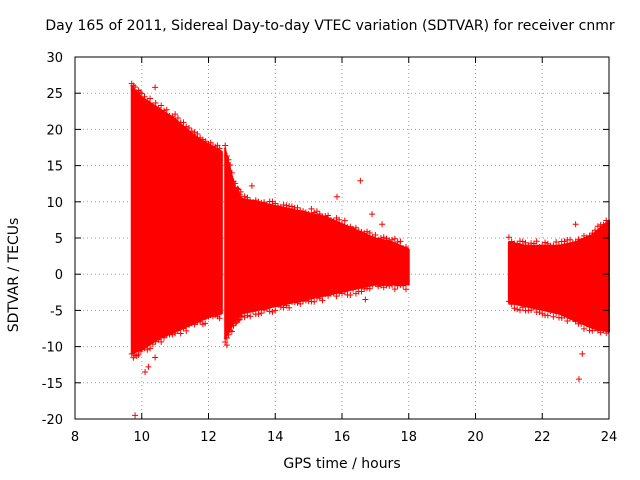 This screenshot has height=480, width=640. Describe the element at coordinates (342, 437) in the screenshot. I see `x-tick-label: 16` at that location.